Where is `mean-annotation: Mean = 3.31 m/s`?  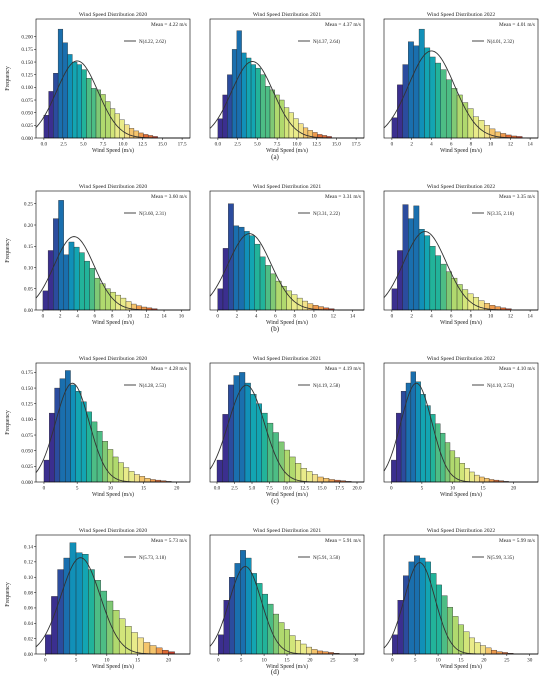 mean-annotation: Mean = 3.31 m/s is located at coordinates (343, 197).